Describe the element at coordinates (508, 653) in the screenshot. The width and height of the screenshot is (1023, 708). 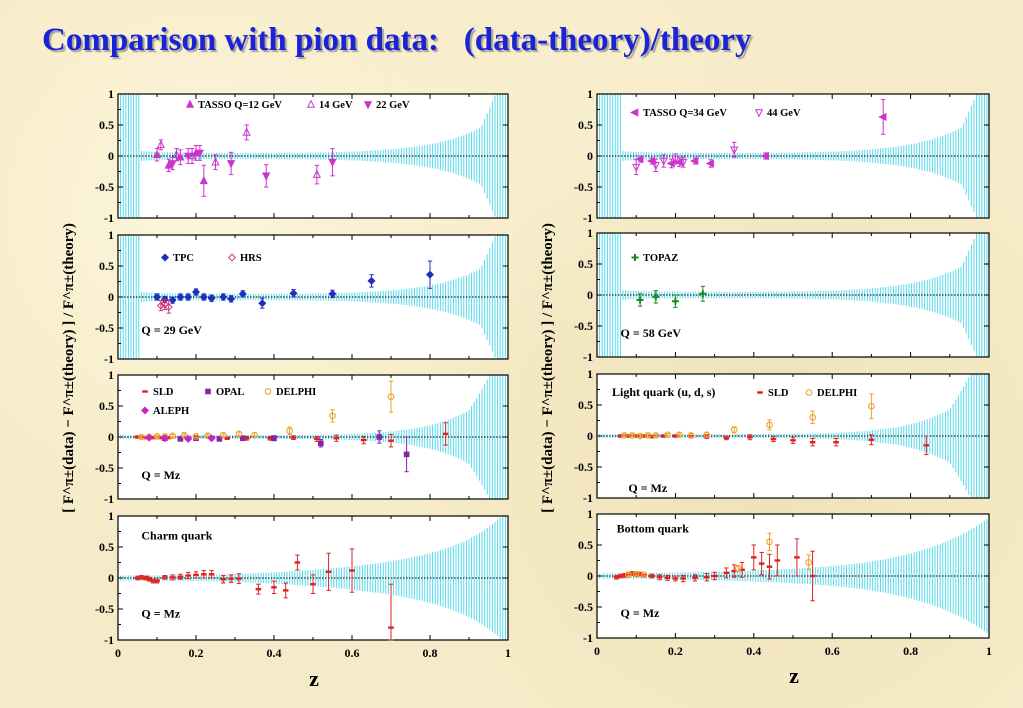
I see `x-tick-label: 1` at that location.